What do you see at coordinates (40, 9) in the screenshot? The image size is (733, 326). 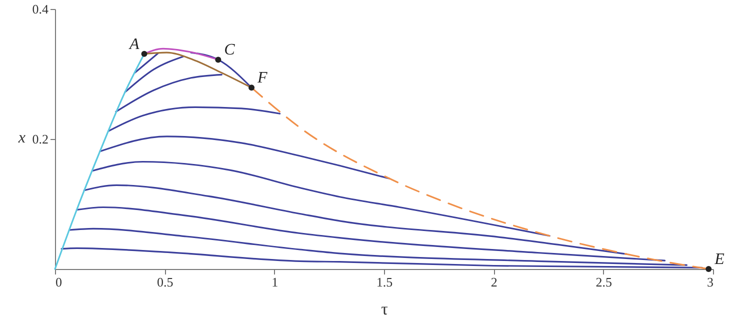 I see `y-tick-label: 0.4` at bounding box center [40, 9].